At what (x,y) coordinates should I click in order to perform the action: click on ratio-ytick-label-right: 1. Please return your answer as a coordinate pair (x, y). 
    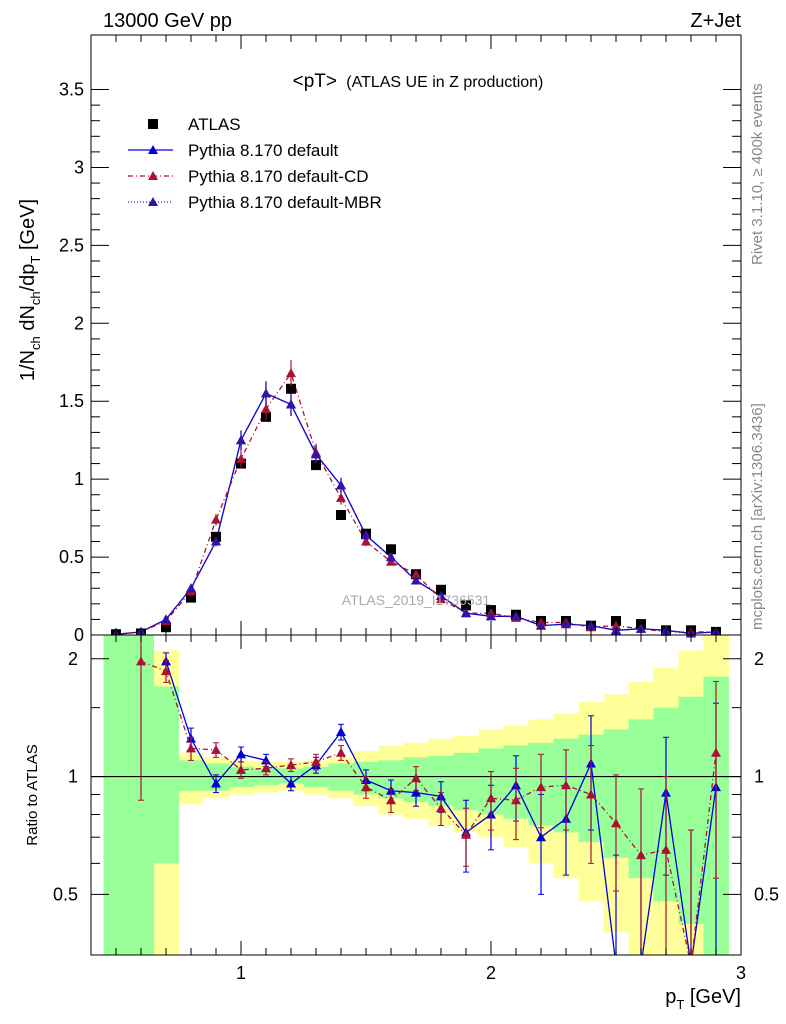
    Looking at the image, I should click on (759, 777).